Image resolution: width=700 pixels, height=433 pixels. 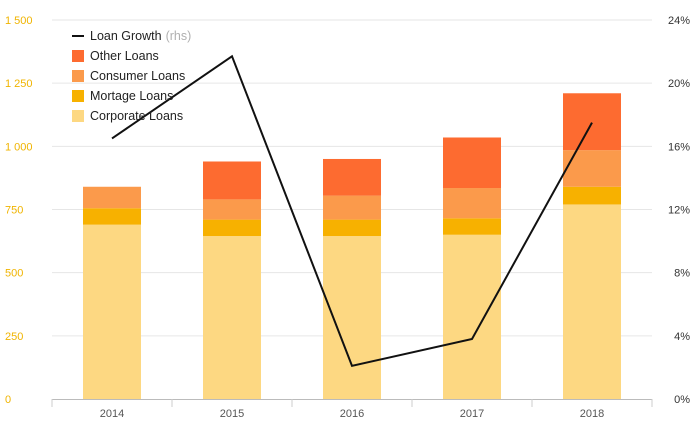 I want to click on legend-swatch-mortage-loans, so click(x=78, y=96).